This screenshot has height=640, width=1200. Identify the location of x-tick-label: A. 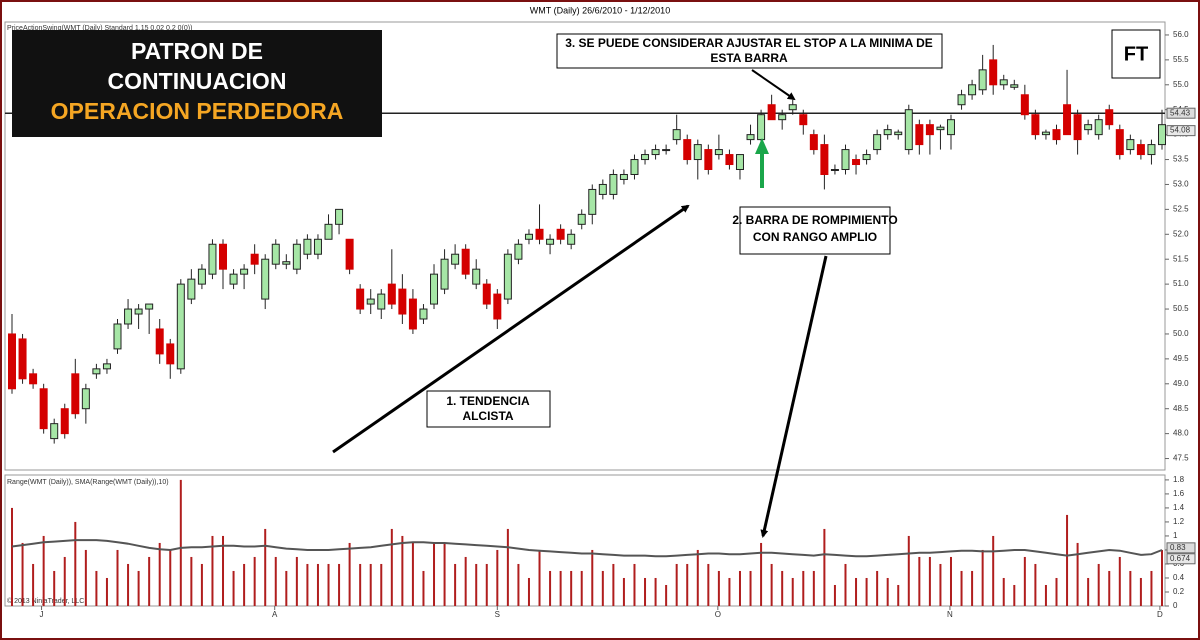
(275, 614).